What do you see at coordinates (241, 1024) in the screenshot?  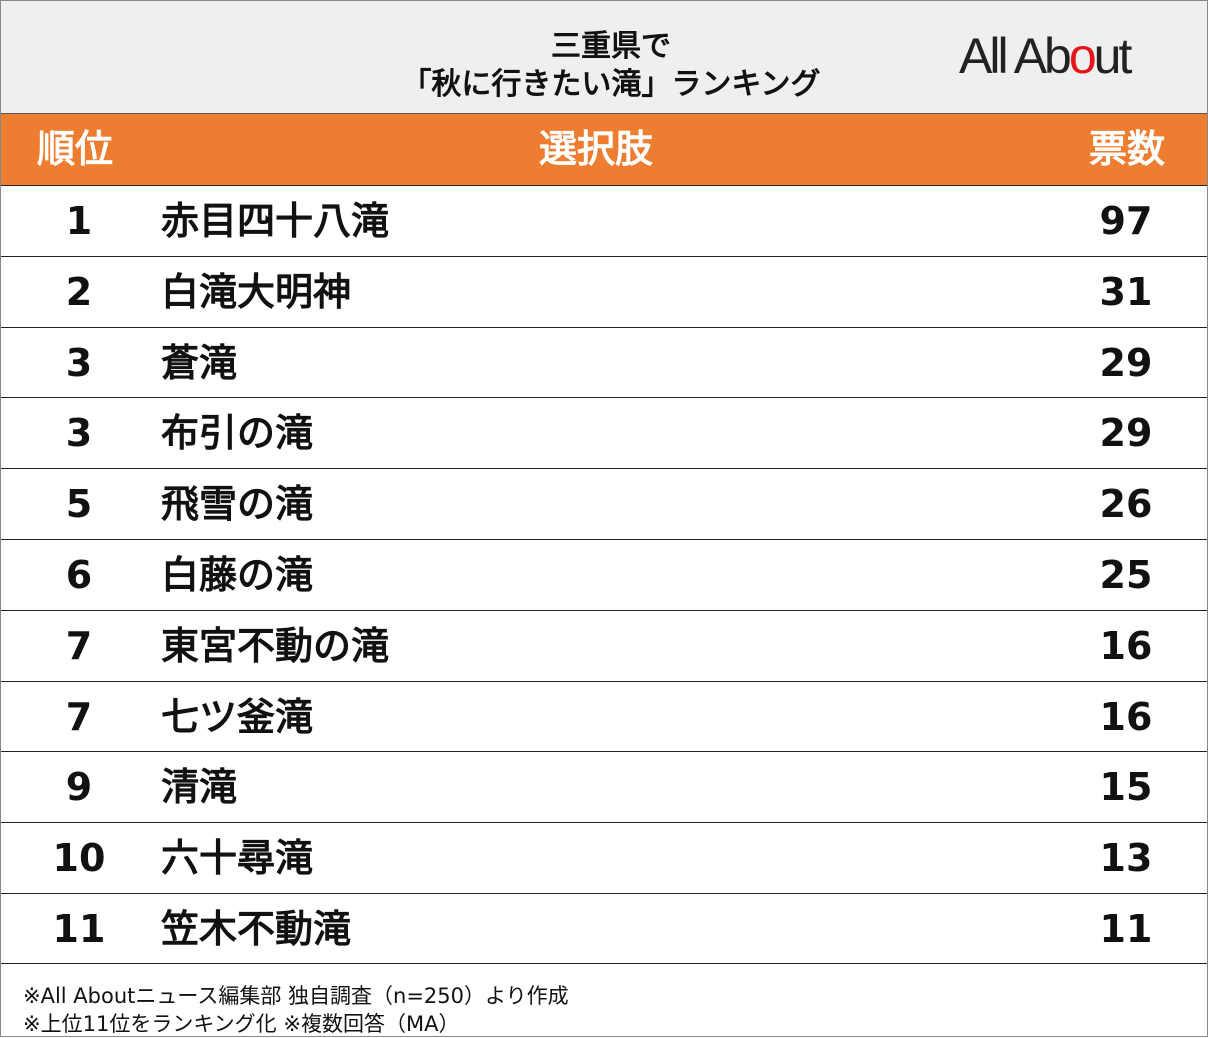 I see `footnote: ※上位11位をランキング化 ※複数回答（MA）` at bounding box center [241, 1024].